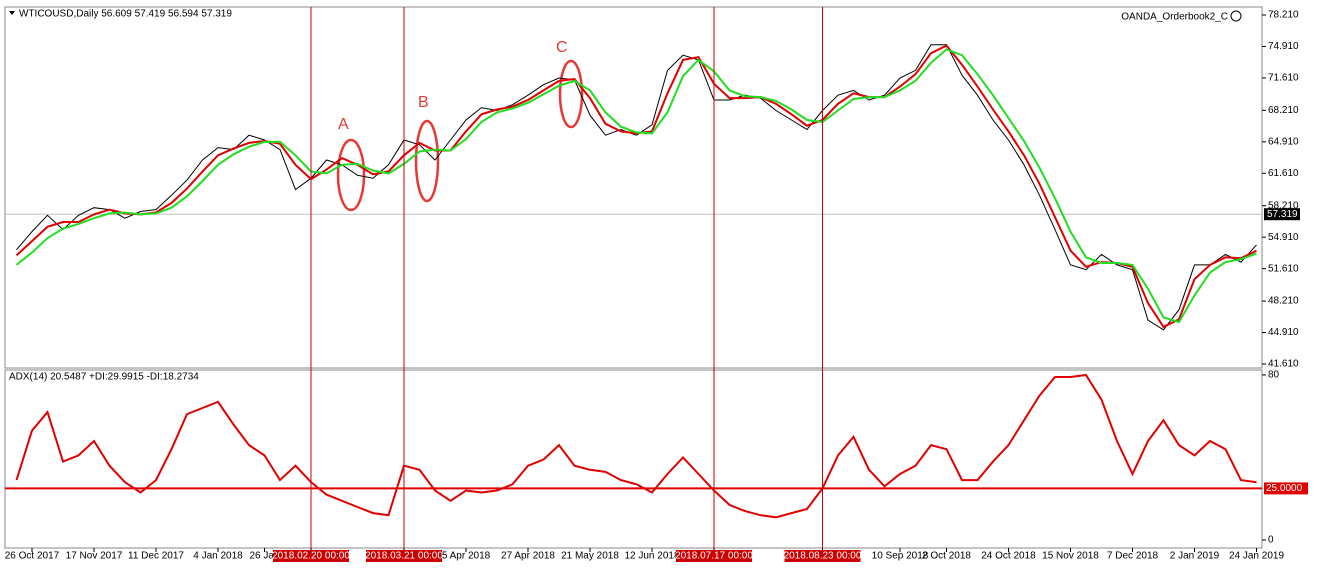 The height and width of the screenshot is (573, 1318). I want to click on x-tick-label: 26 Jan, so click(264, 556).